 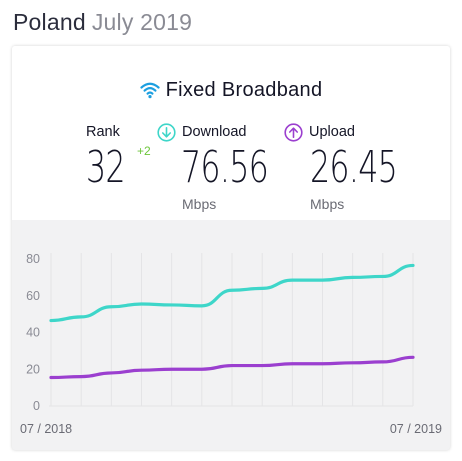 I want to click on rank-header: Rank, so click(x=103, y=132).